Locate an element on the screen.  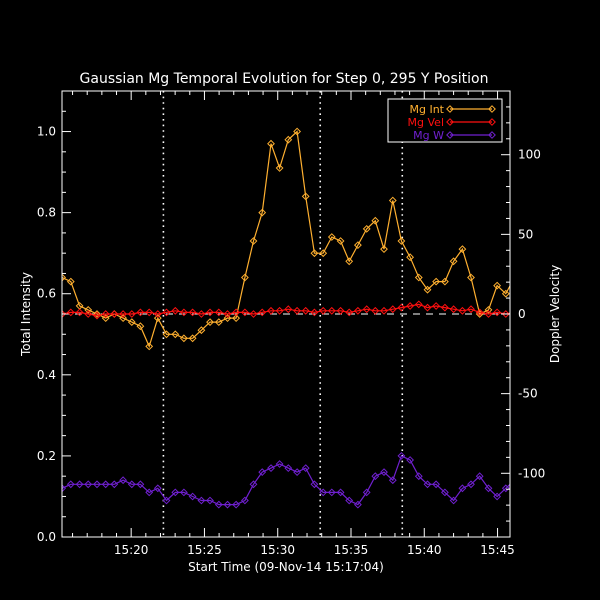
legend-marker-mg-w is located at coordinates (492, 135).